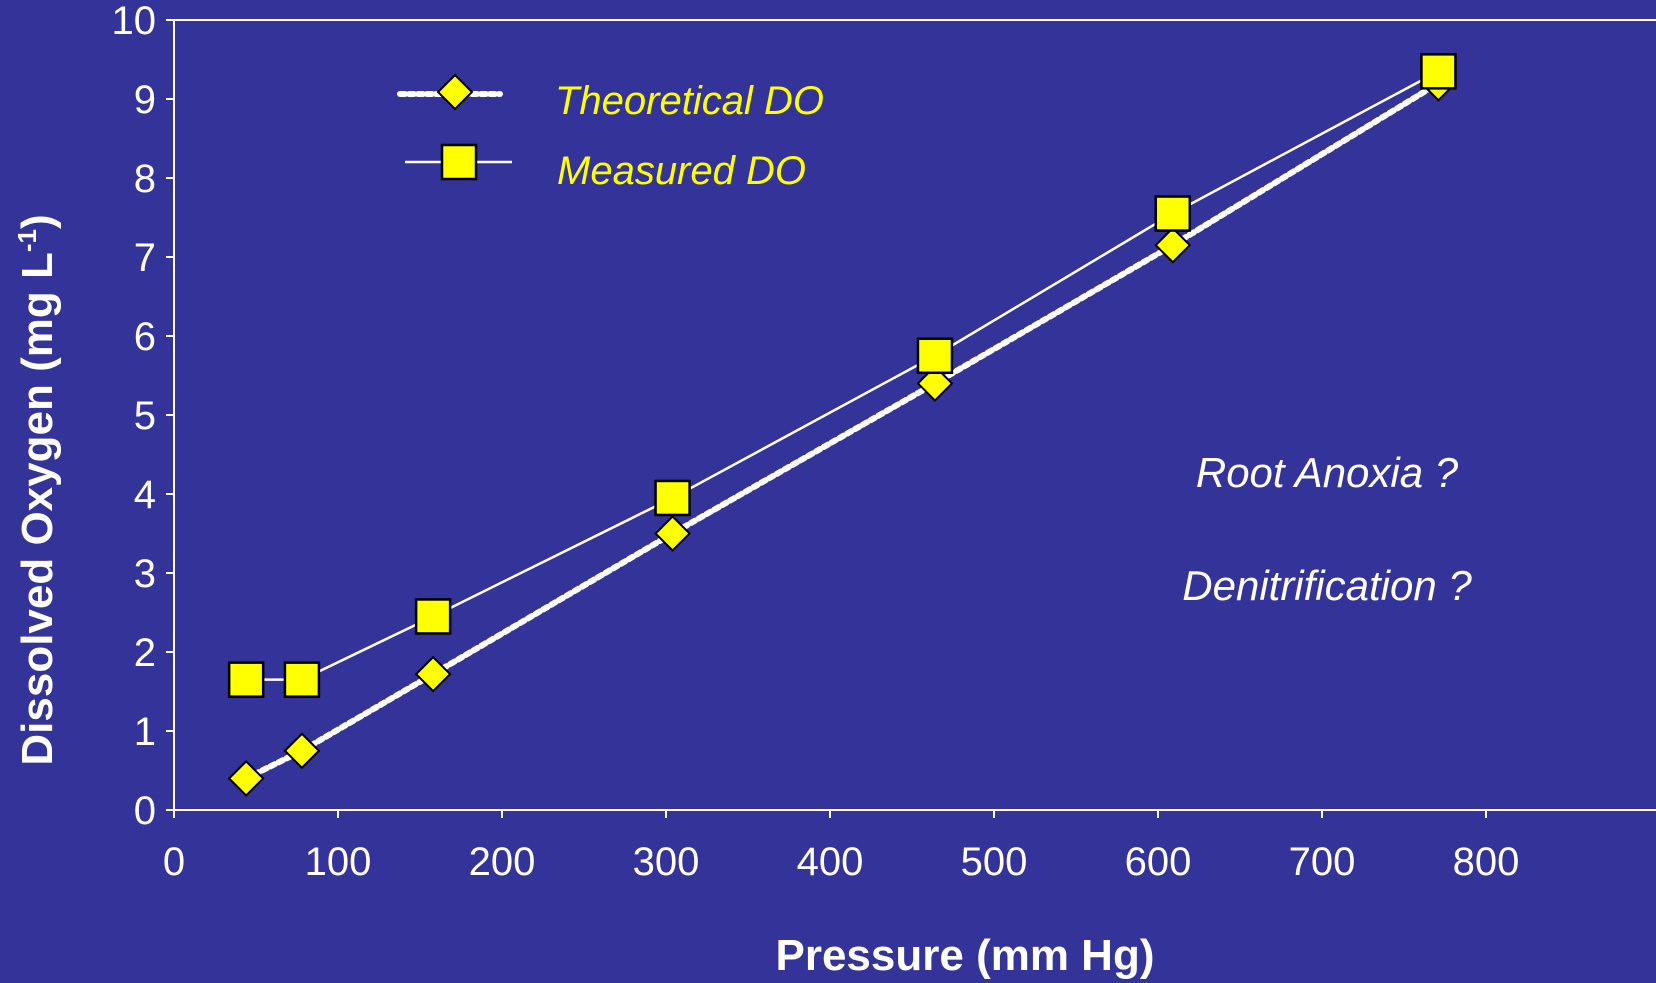  What do you see at coordinates (681, 171) in the screenshot?
I see `legend-measured-label: Measured DO` at bounding box center [681, 171].